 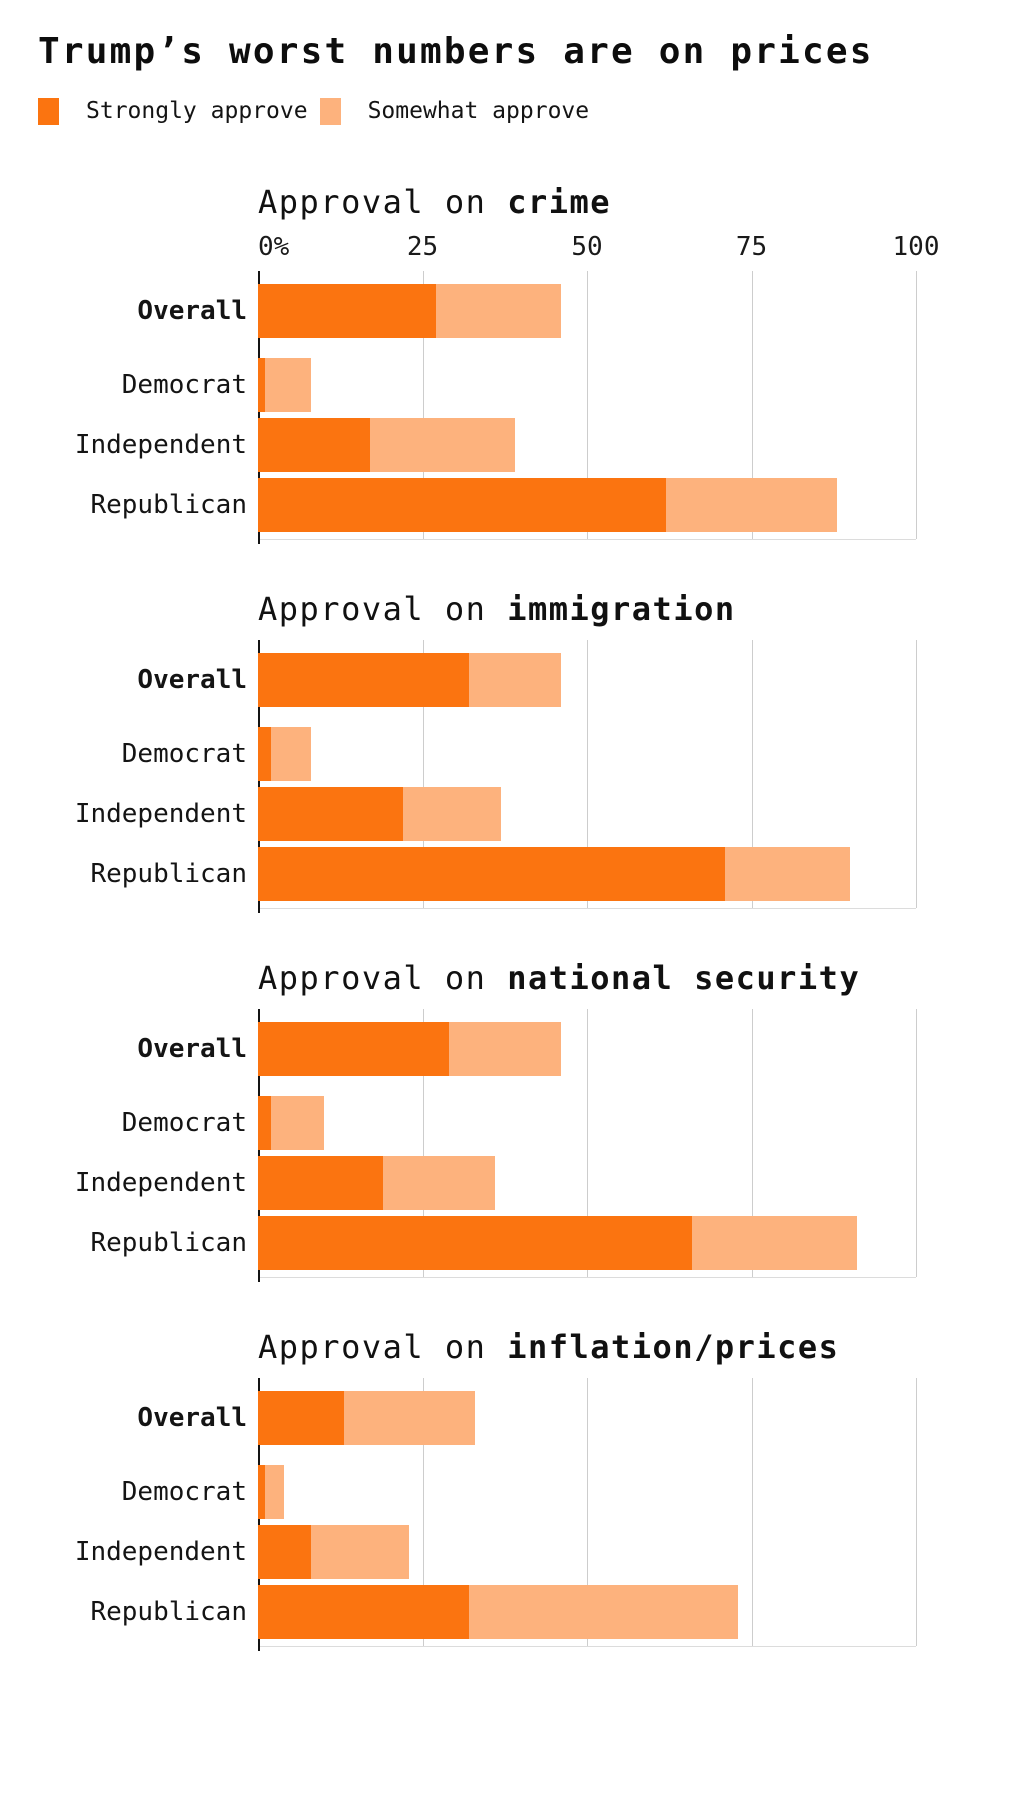 What do you see at coordinates (916, 247) in the screenshot?
I see `axis-tick-100: 100` at bounding box center [916, 247].